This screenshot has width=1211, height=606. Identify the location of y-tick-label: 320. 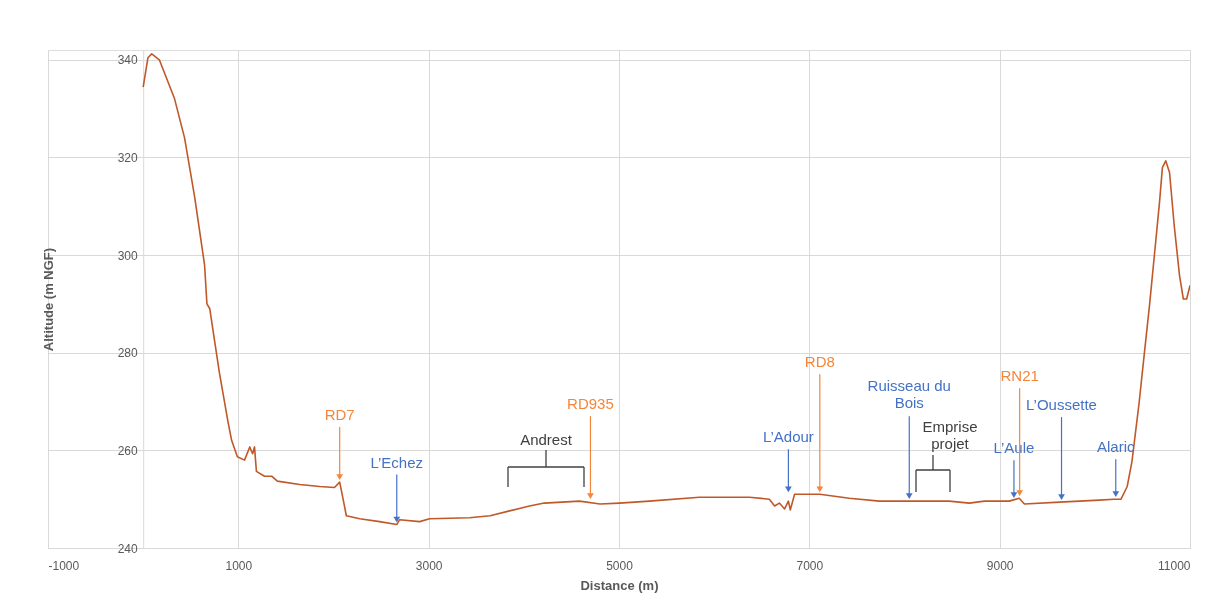
(127, 157).